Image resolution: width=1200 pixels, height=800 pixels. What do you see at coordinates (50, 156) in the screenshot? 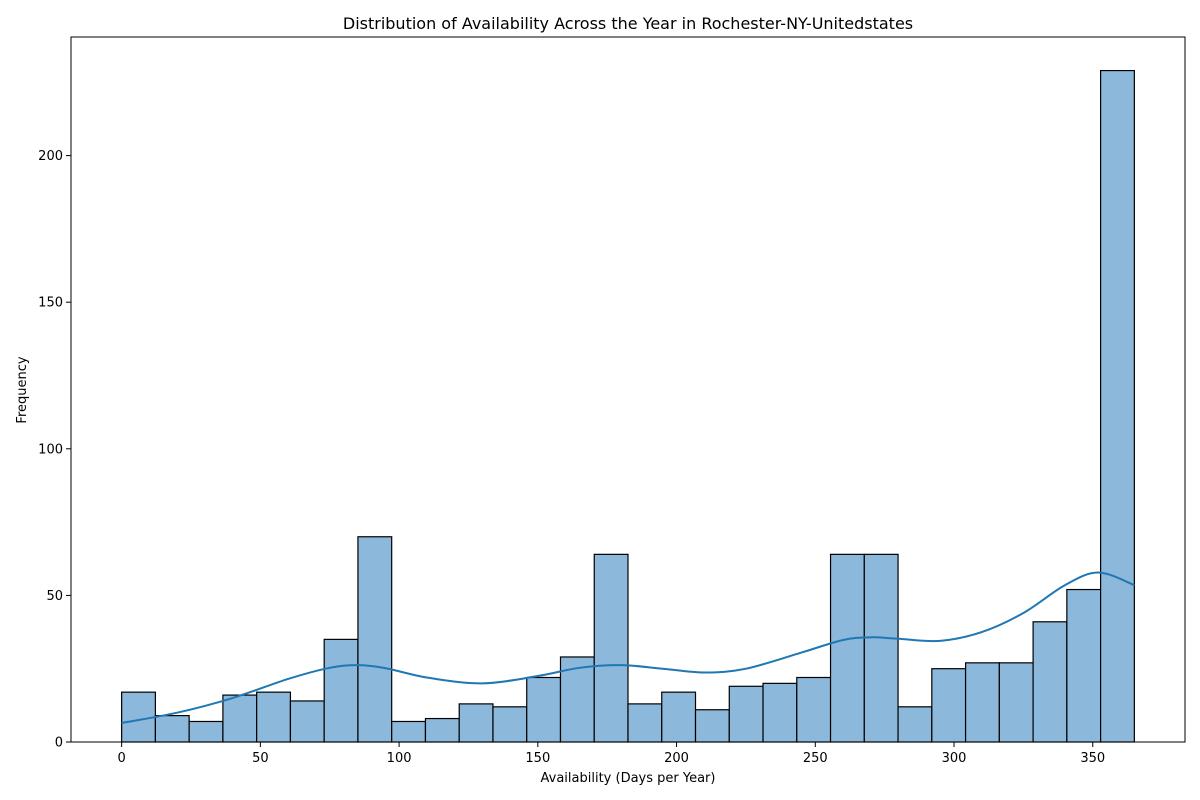
I see `y-tick-label: 200` at bounding box center [50, 156].